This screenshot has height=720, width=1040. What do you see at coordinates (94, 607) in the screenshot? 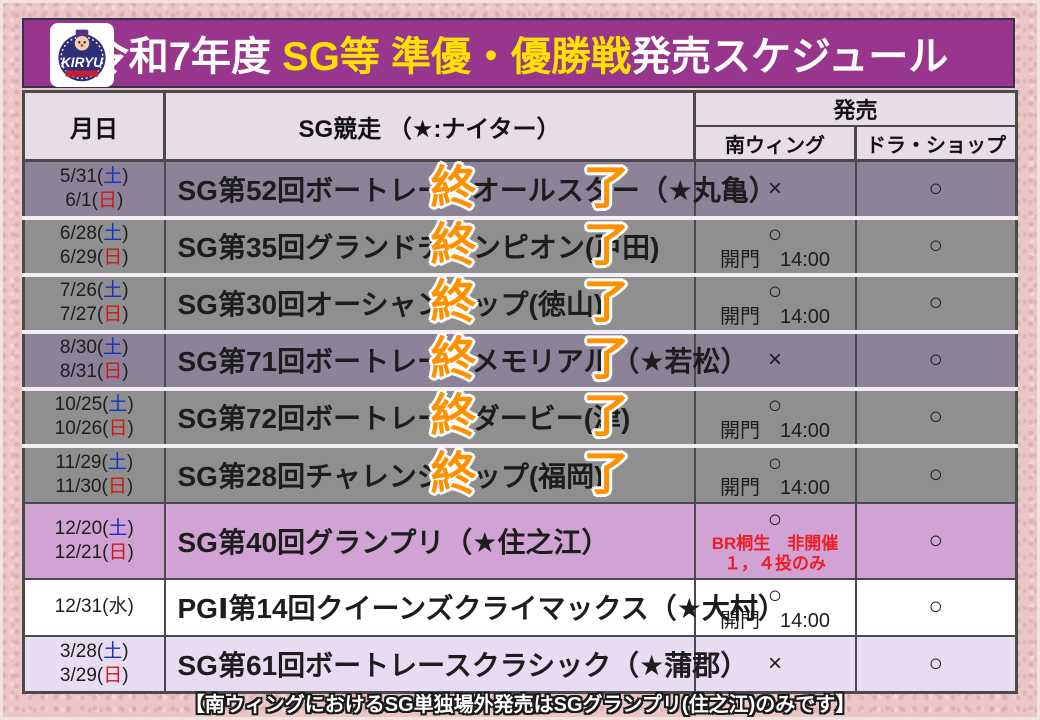
I see `date-cell: 12/31(水)` at bounding box center [94, 607].